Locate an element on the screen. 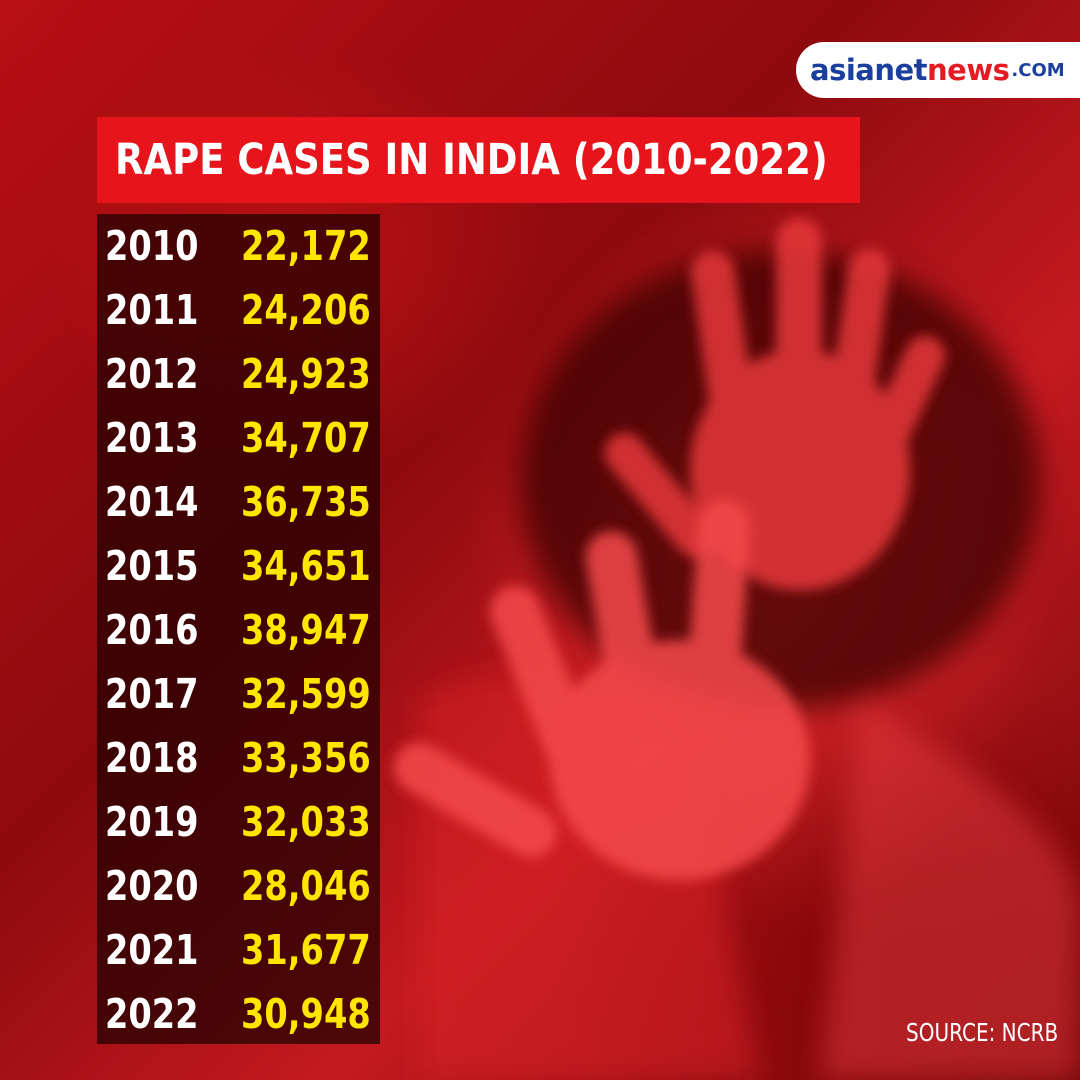 This screenshot has width=1080, height=1080. logo-text-news: news is located at coordinates (968, 70).